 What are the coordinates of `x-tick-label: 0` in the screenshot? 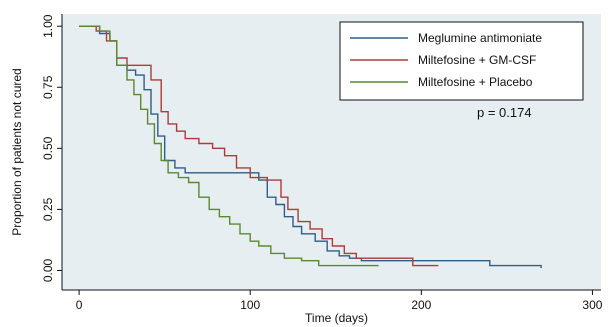 It's located at (79, 305).